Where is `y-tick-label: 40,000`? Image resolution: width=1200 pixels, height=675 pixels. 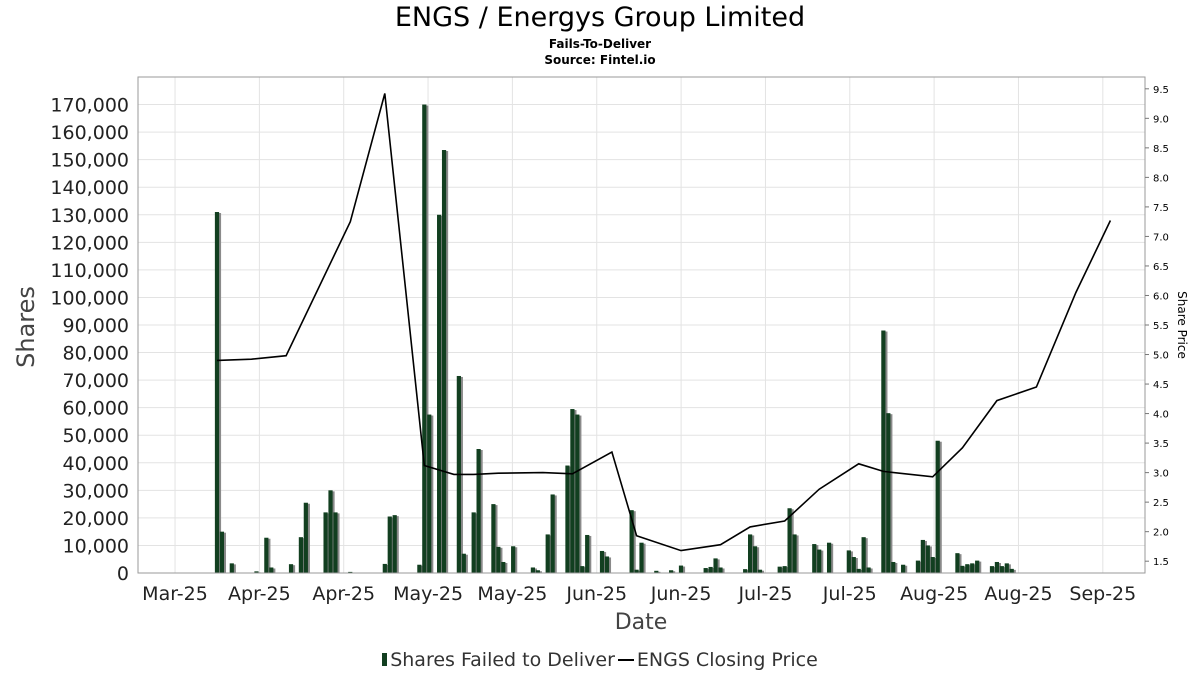
y-tick-label: 40,000 is located at coordinates (96, 464).